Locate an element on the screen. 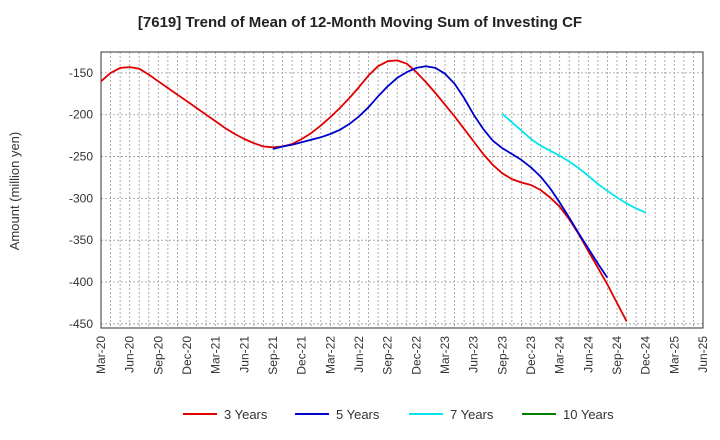  x-tick-label: Mar-21 is located at coordinates (216, 355).